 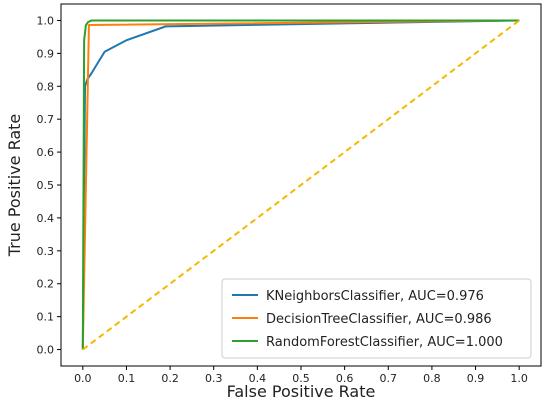 What do you see at coordinates (379, 319) in the screenshot?
I see `legend-label: DecisionTreeClassifier, AUC=0.986` at bounding box center [379, 319].